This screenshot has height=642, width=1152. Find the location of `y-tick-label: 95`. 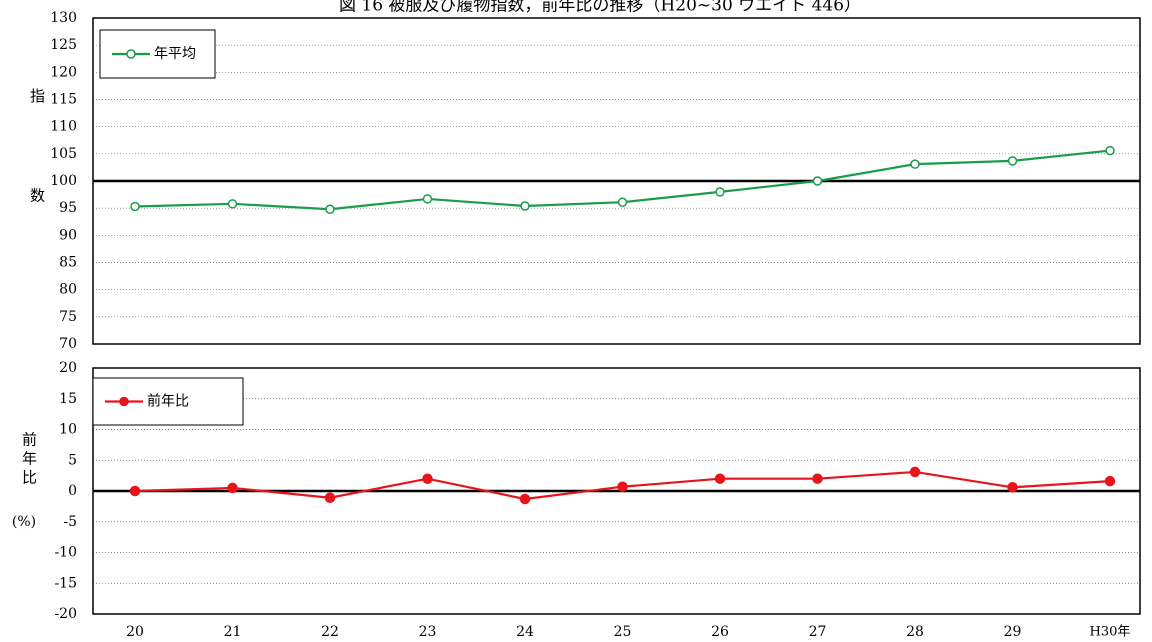

y-tick-label: 95 is located at coordinates (68, 208).